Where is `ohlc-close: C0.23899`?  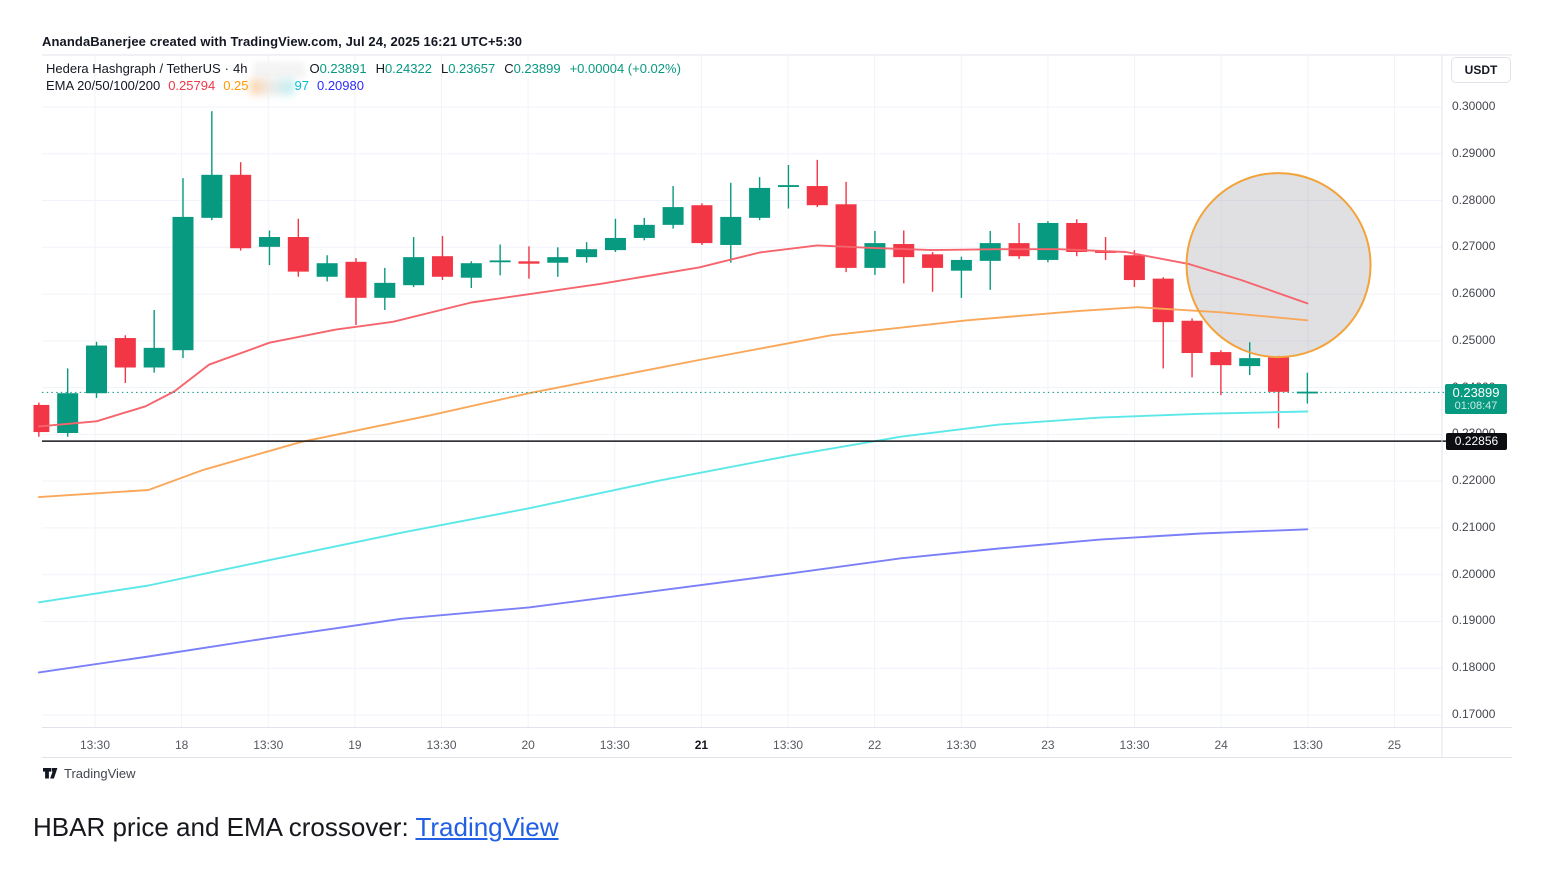
ohlc-close: C0.23899 is located at coordinates (532, 68).